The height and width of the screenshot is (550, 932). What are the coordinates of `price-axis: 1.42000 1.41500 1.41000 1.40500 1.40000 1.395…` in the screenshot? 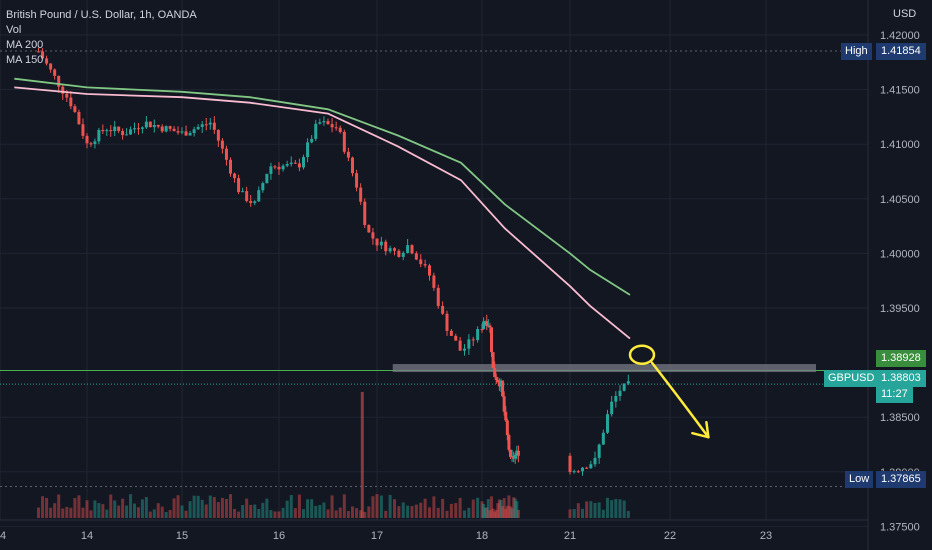 It's located at (900, 281).